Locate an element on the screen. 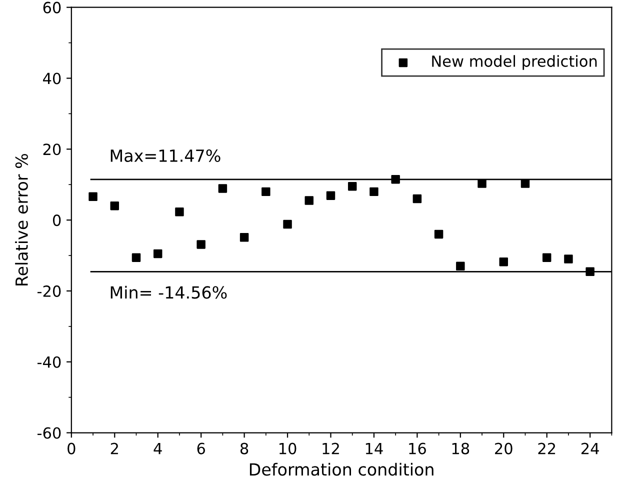 The width and height of the screenshot is (621, 489). y-tick-label: 60 is located at coordinates (52, 8).